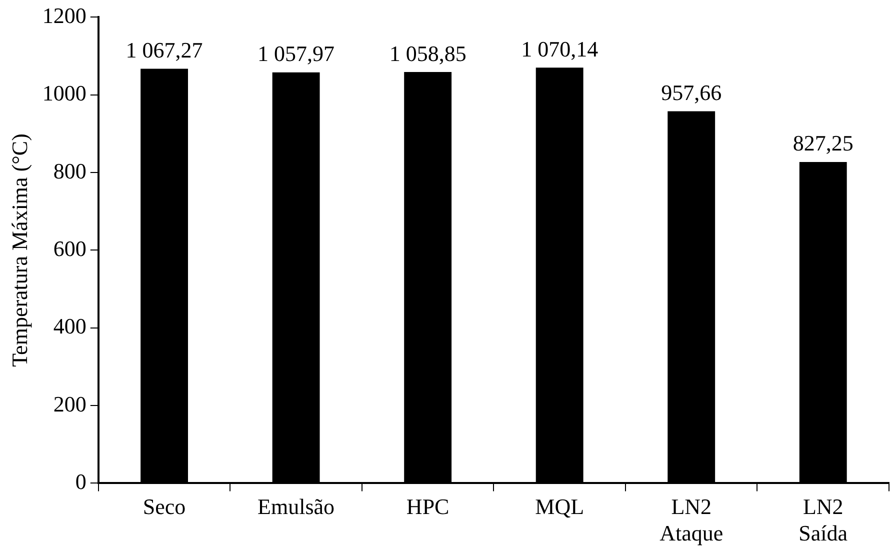 The width and height of the screenshot is (893, 552). What do you see at coordinates (69, 248) in the screenshot?
I see `y-tick-label: 600` at bounding box center [69, 248].